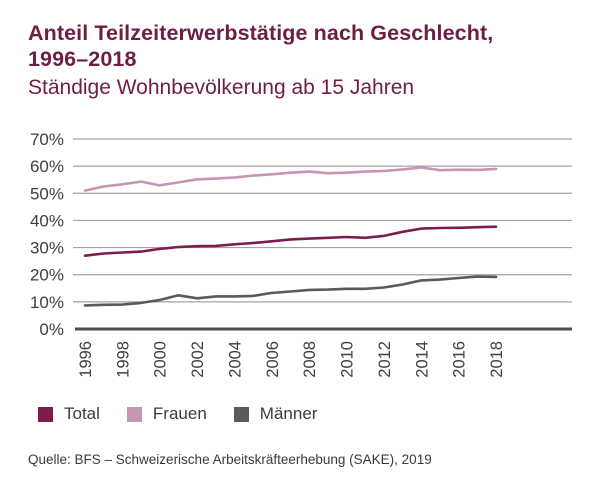 Image resolution: width=600 pixels, height=499 pixels. Describe the element at coordinates (47, 220) in the screenshot. I see `y-tick-label: 40%` at that location.